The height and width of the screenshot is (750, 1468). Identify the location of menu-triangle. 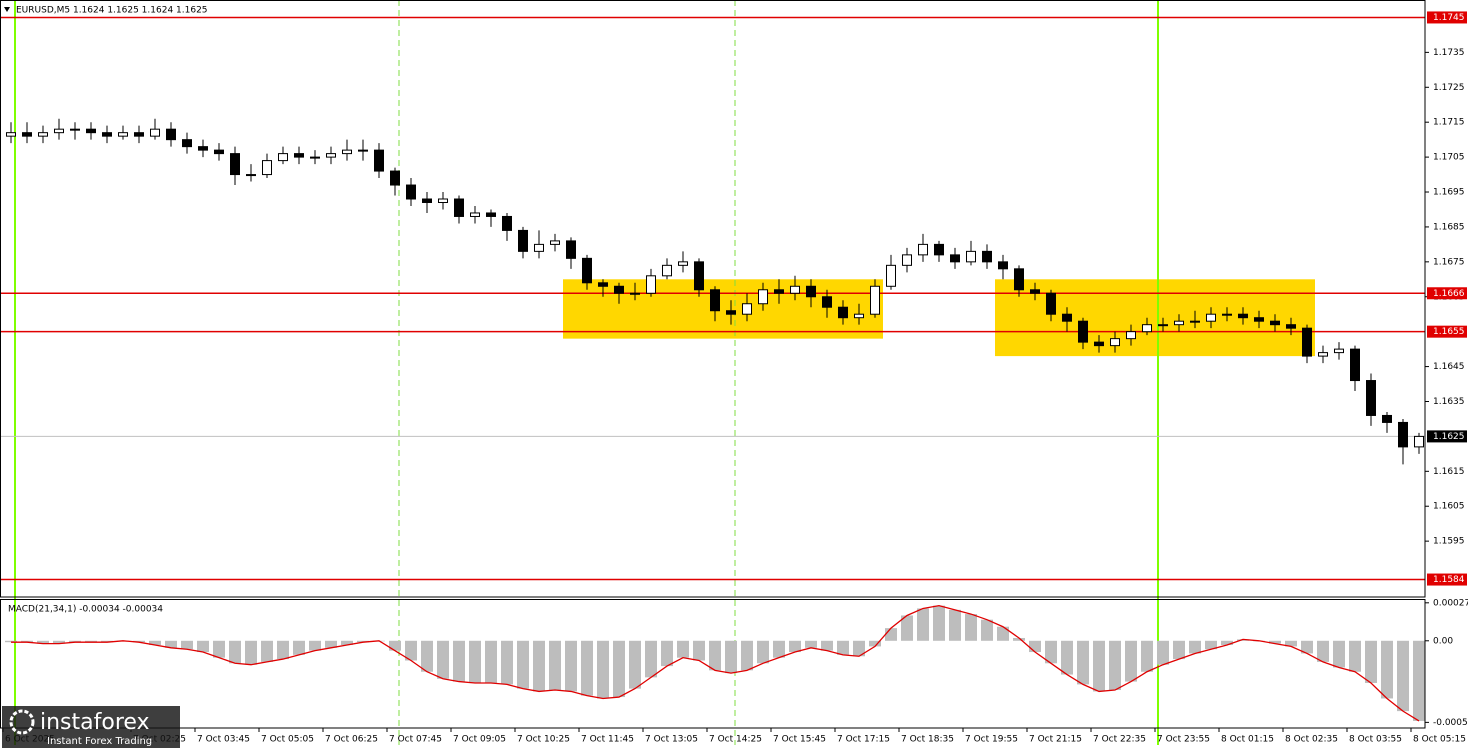
(7, 9).